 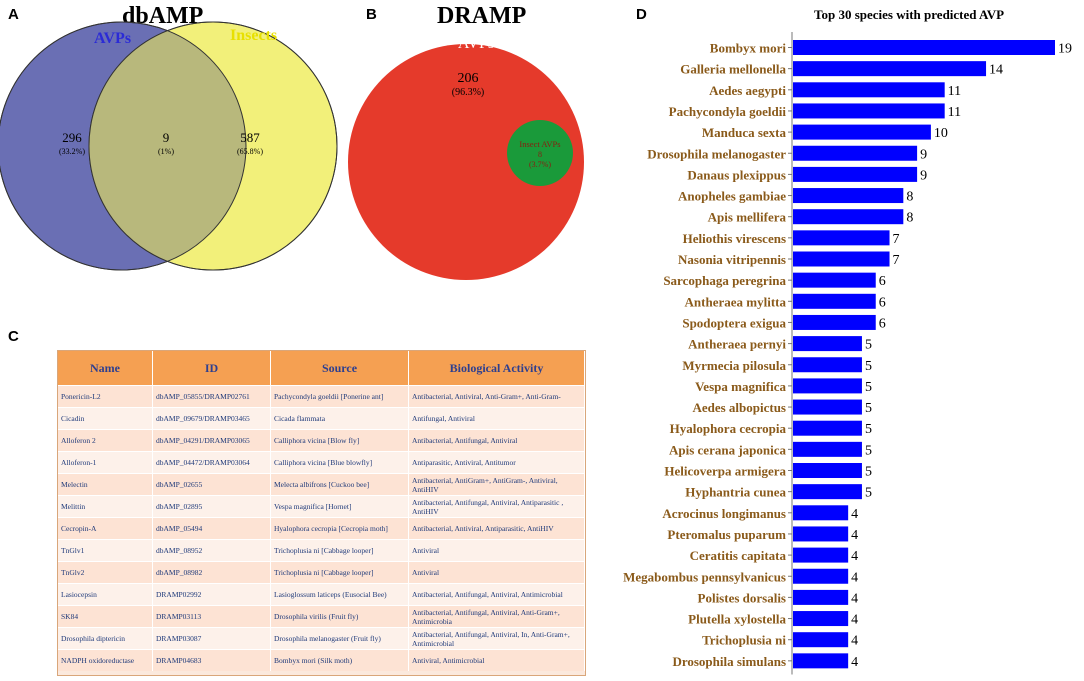 What do you see at coordinates (954, 112) in the screenshot?
I see `bar-value-label: 11` at bounding box center [954, 112].